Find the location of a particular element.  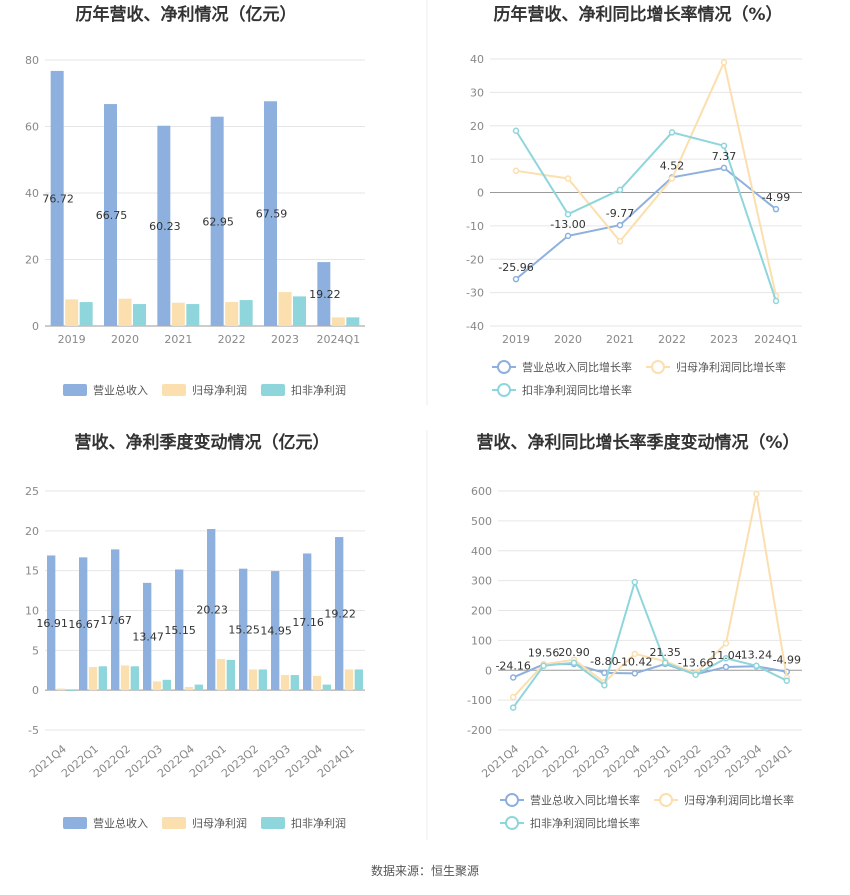

data-label: -8.80 is located at coordinates (604, 661).